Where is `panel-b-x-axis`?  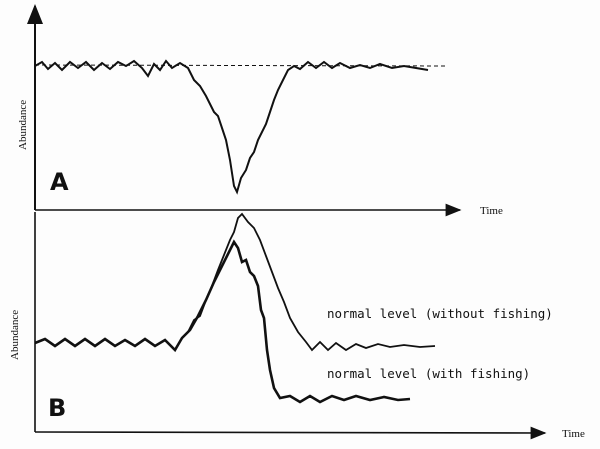
panel-b-x-axis is located at coordinates (290, 433).